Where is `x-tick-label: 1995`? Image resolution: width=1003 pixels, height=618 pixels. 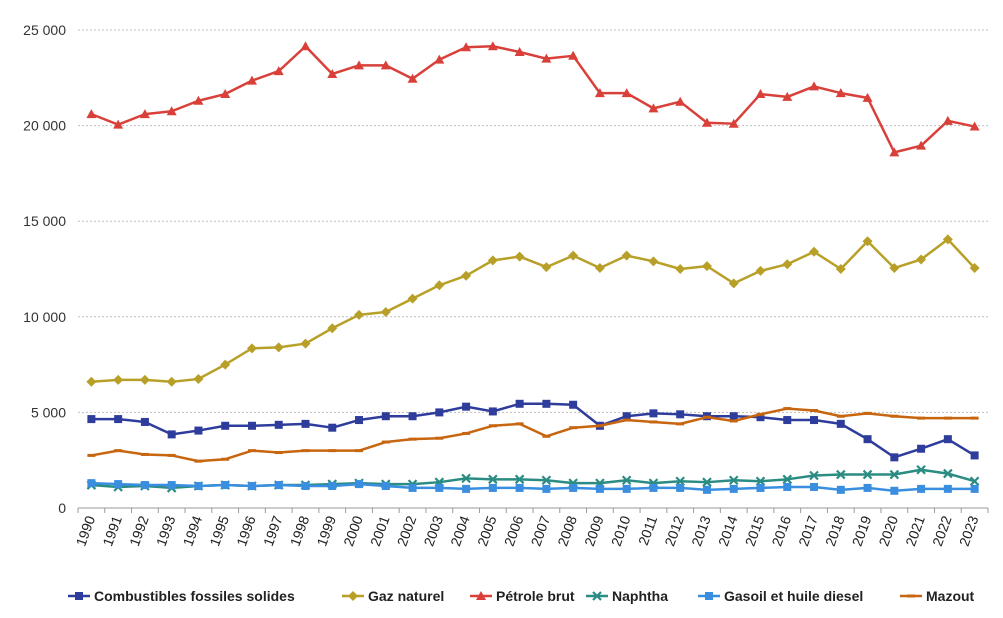 x-tick-label: 1995 is located at coordinates (219, 530).